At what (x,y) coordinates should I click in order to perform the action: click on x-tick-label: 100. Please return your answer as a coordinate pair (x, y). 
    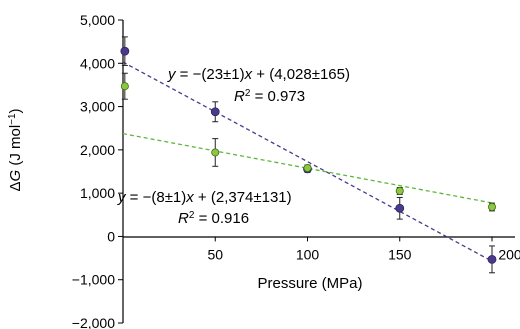
    Looking at the image, I should click on (308, 254).